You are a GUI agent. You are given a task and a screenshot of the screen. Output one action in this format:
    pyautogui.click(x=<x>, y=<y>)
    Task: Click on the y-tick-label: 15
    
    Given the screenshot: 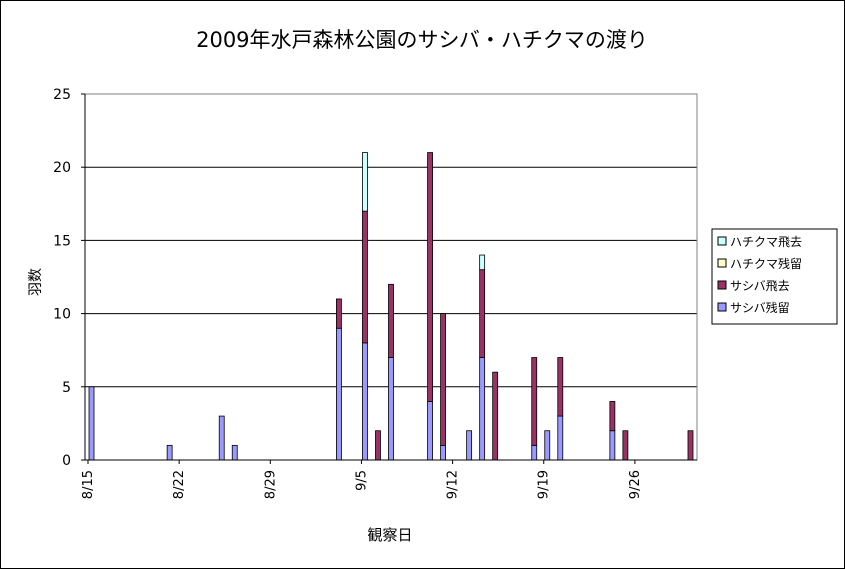 What is the action you would take?
    pyautogui.click(x=62, y=241)
    